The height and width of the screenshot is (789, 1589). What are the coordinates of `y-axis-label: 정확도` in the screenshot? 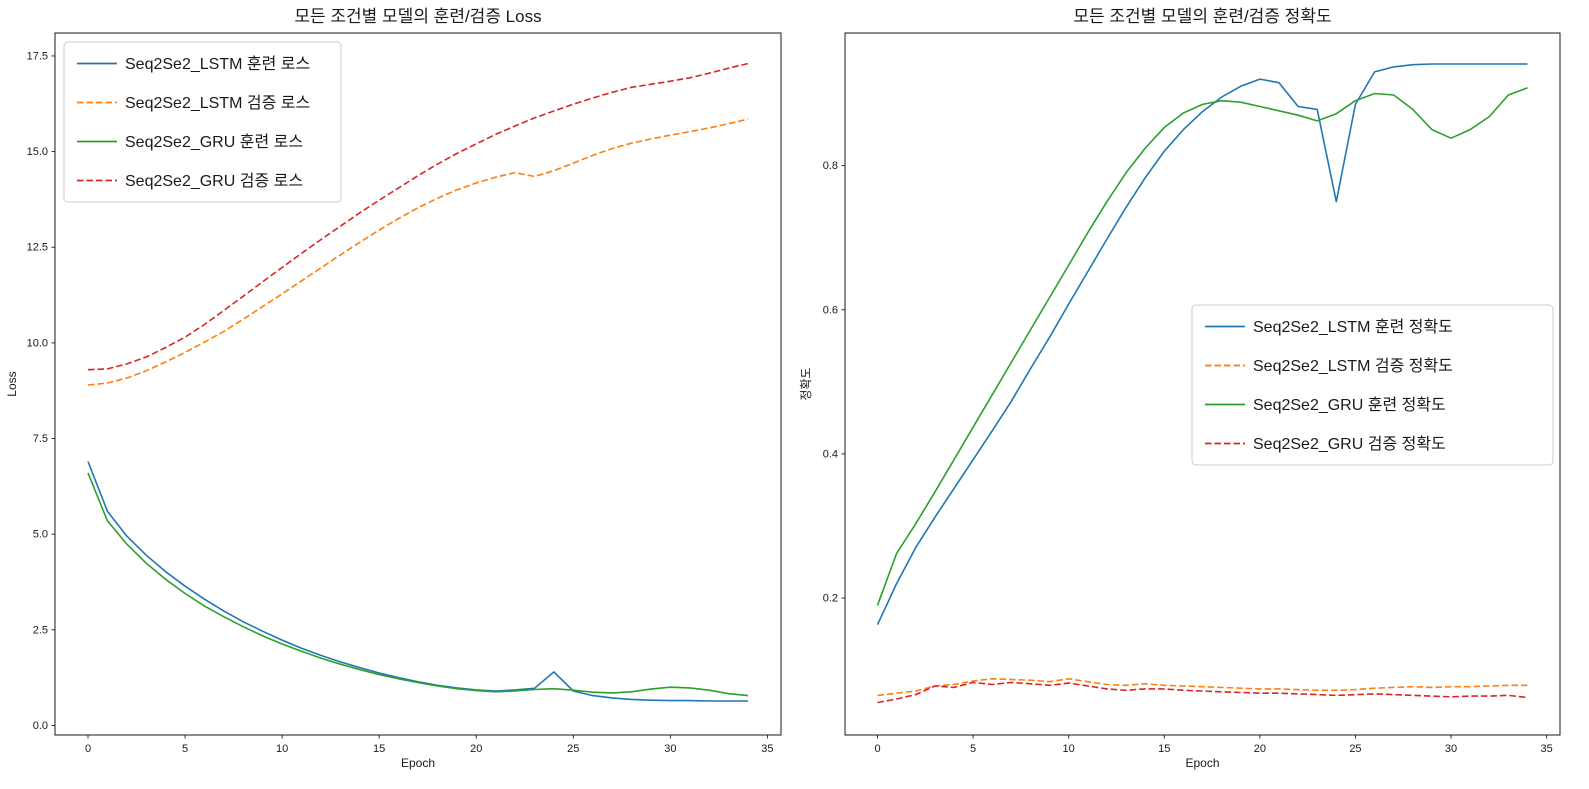 It's located at (806, 383).